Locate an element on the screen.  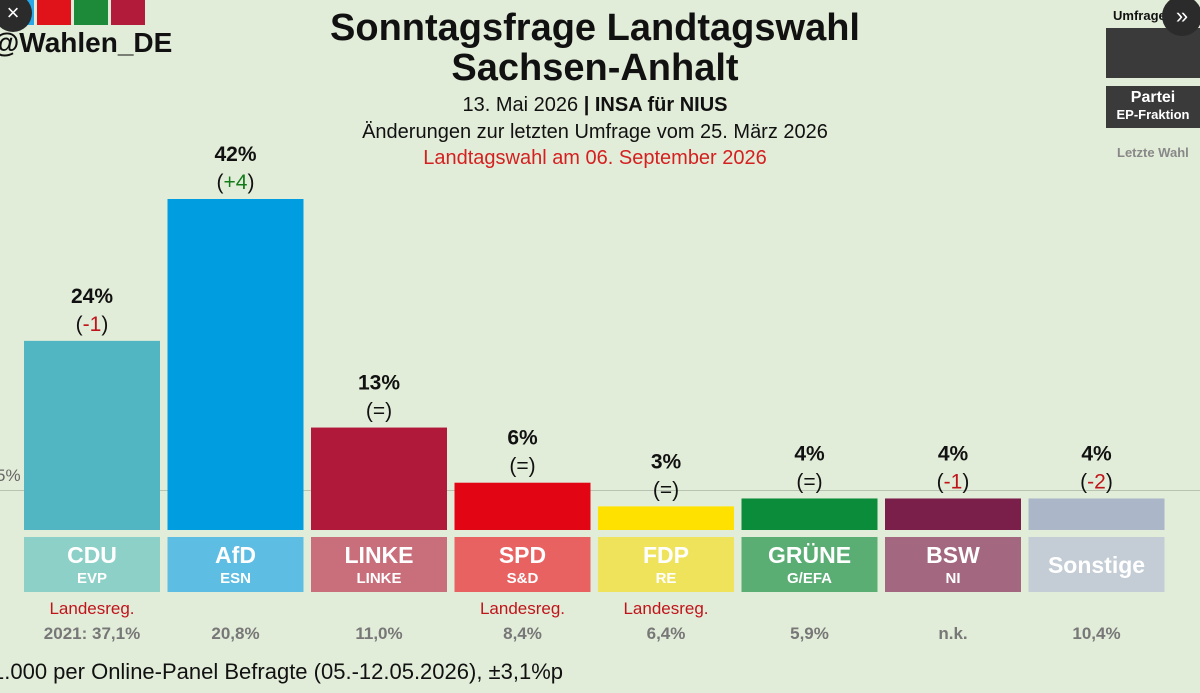
party-label-box-bsw is located at coordinates (953, 564).